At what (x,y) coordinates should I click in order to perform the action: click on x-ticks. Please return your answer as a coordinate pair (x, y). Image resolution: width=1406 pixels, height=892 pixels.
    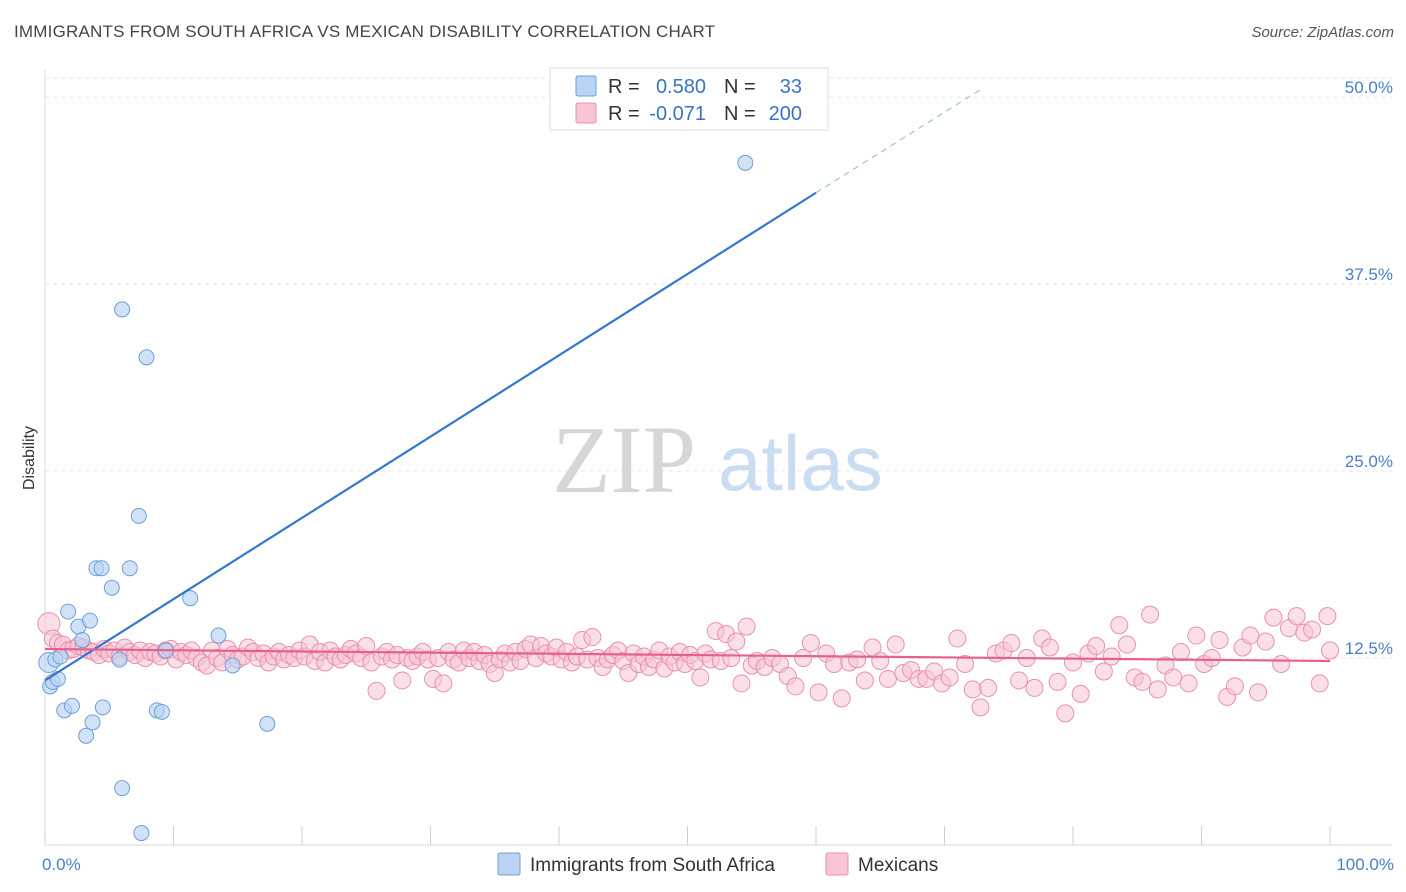
    Looking at the image, I should click on (687, 835).